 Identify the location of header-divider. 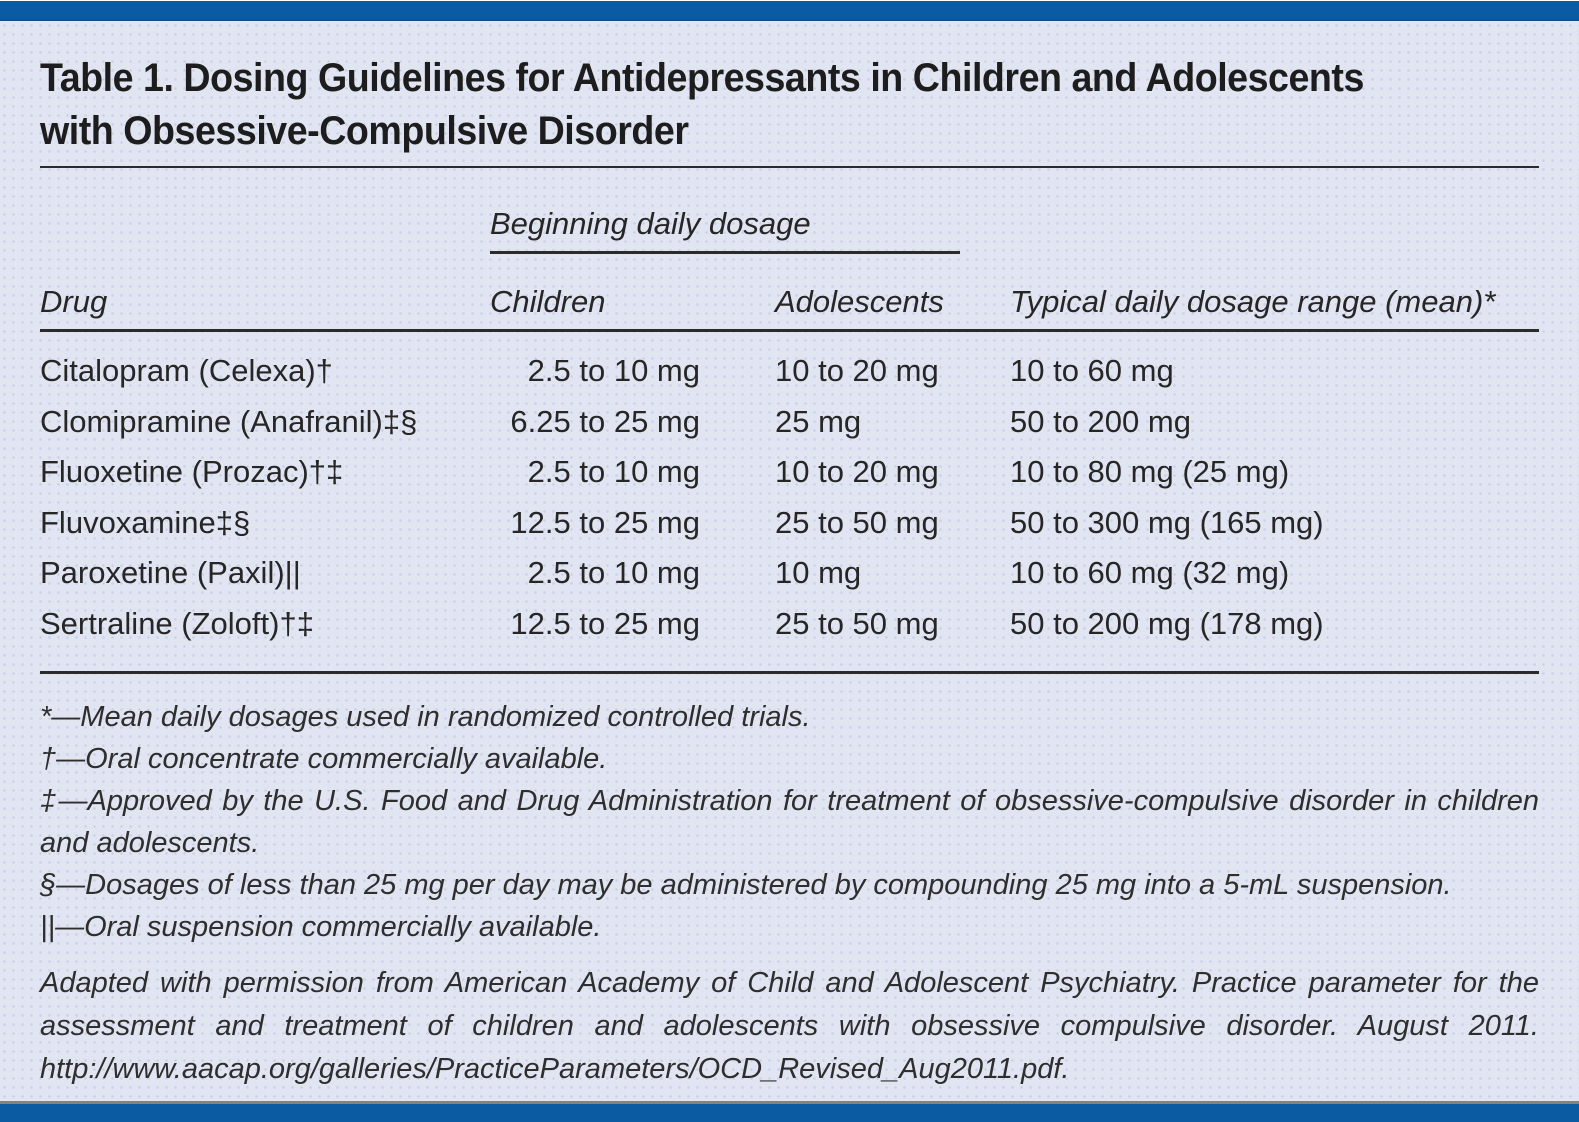
(789, 330).